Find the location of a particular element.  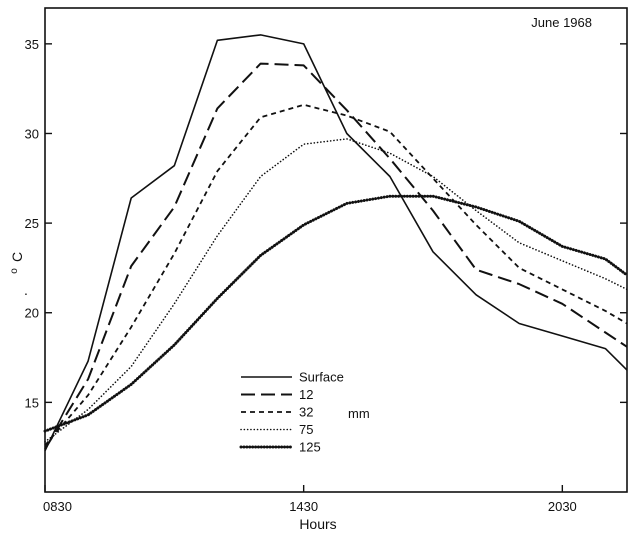

y-tick-label-30: 30 is located at coordinates (32, 133).